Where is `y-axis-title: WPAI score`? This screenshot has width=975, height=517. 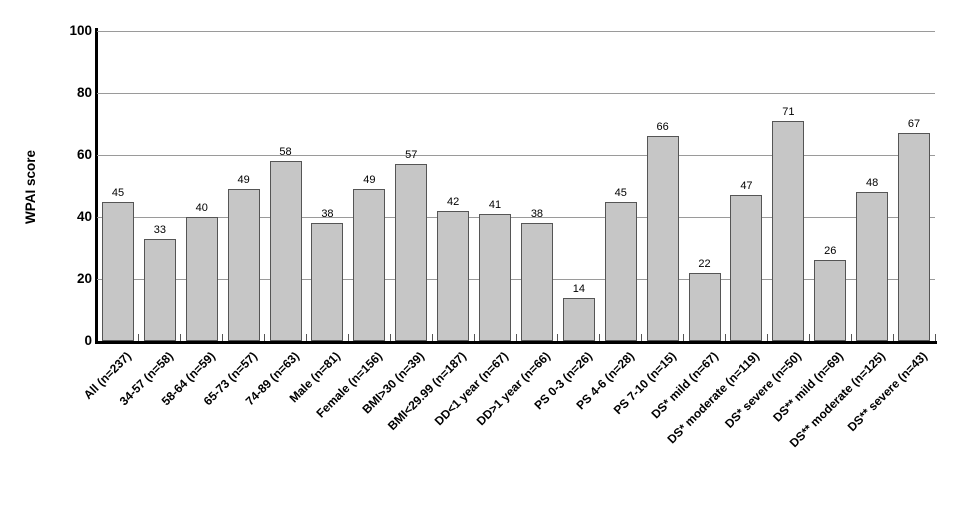
y-axis-title: WPAI score is located at coordinates (30, 187).